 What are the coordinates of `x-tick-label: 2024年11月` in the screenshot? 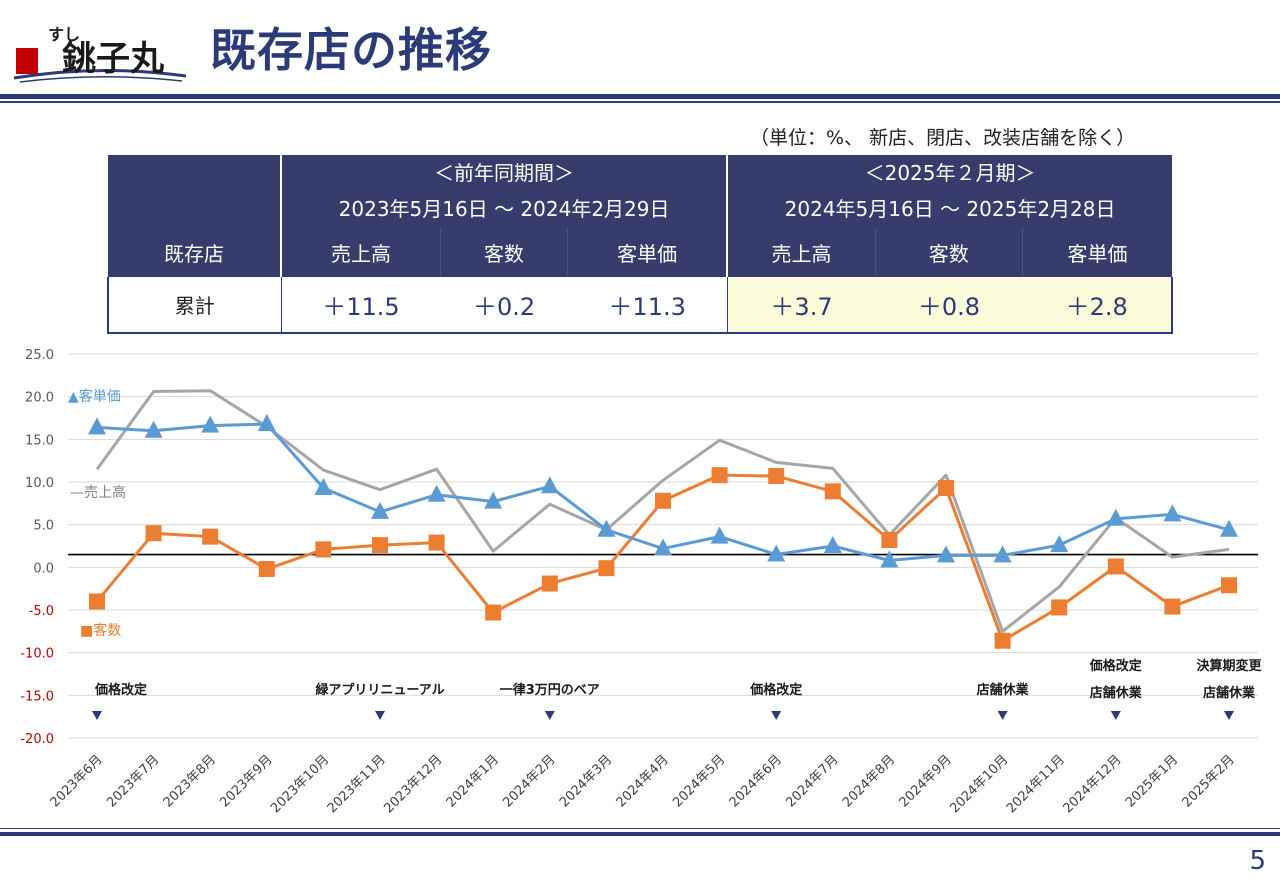 It's located at (1036, 784).